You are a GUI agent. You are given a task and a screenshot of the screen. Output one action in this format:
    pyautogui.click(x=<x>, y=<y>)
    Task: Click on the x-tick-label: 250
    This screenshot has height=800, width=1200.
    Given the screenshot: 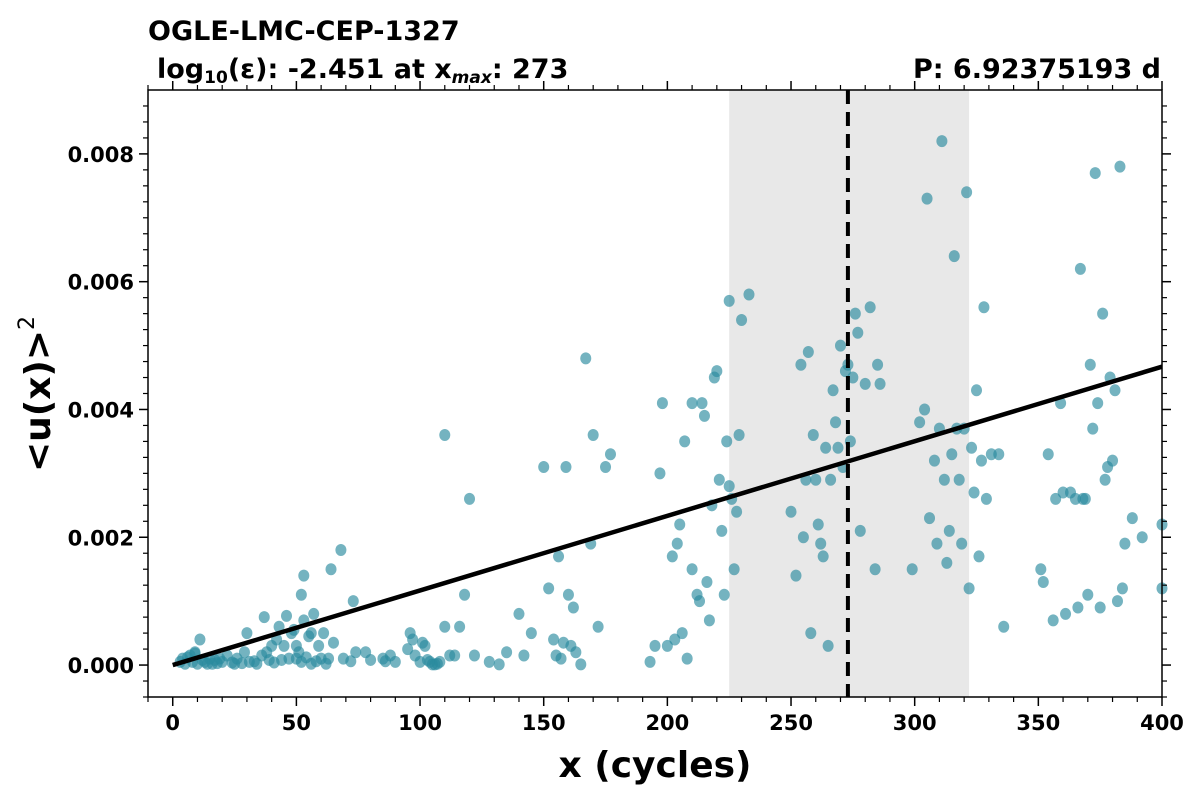 What is the action you would take?
    pyautogui.click(x=791, y=723)
    